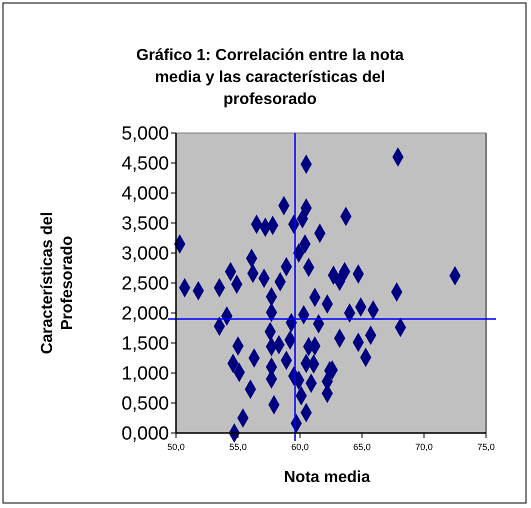 This screenshot has width=531, height=508. What do you see at coordinates (145, 284) in the screenshot?
I see `y-tick-label: 2,500` at bounding box center [145, 284].